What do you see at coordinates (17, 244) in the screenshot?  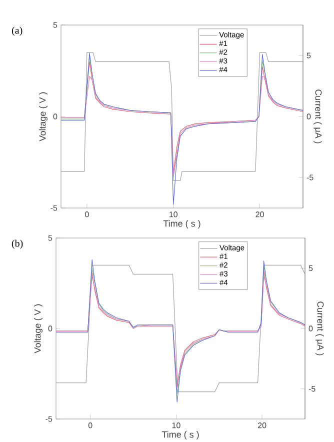 I see `chart-title: (b)` at bounding box center [17, 244].